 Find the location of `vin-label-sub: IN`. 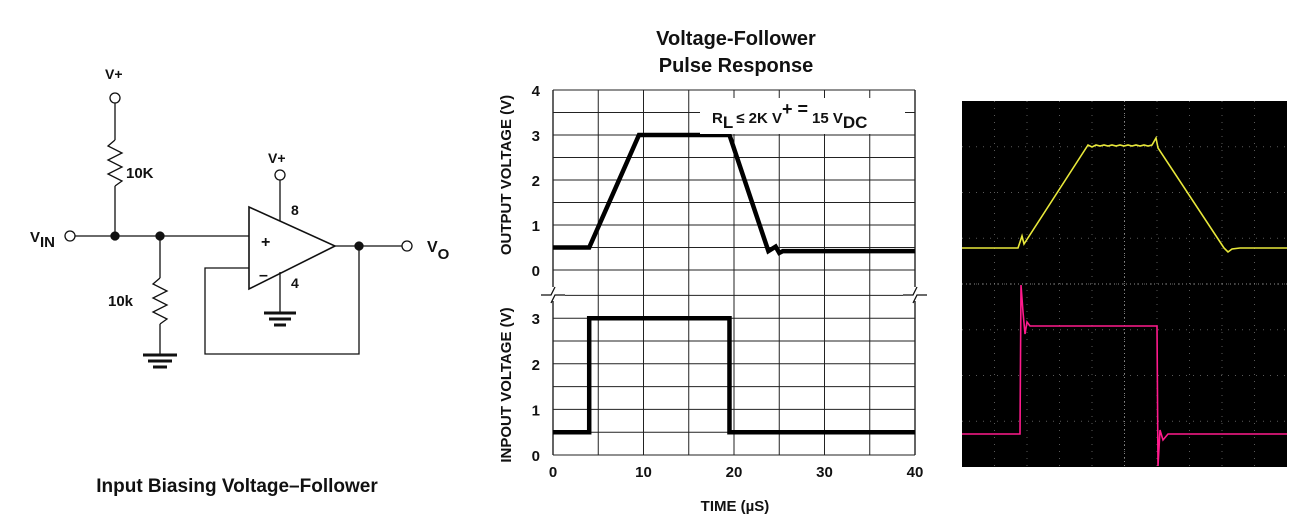

vin-label-sub: IN is located at coordinates (47, 242).